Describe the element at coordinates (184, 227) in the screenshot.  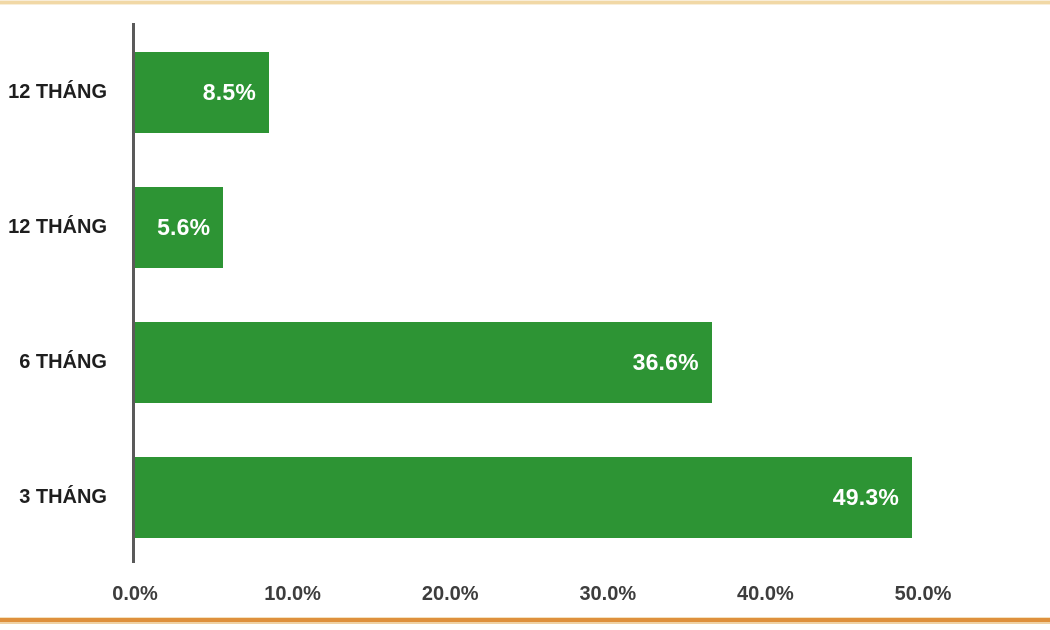
I see `bar-value-label: 5.6%` at that location.